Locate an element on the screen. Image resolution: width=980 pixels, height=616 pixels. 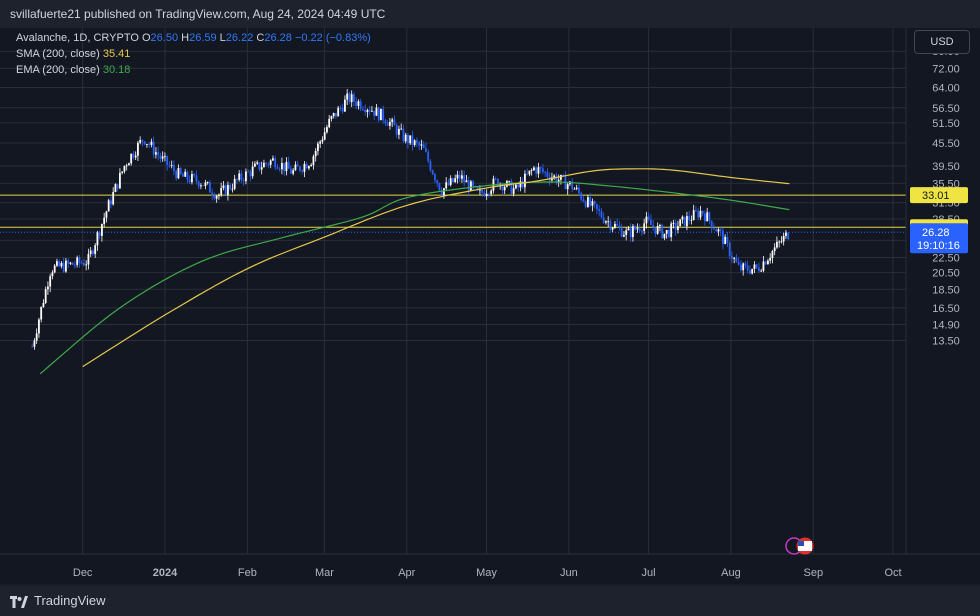
ema-label: EMA (200, close) is located at coordinates (58, 70).